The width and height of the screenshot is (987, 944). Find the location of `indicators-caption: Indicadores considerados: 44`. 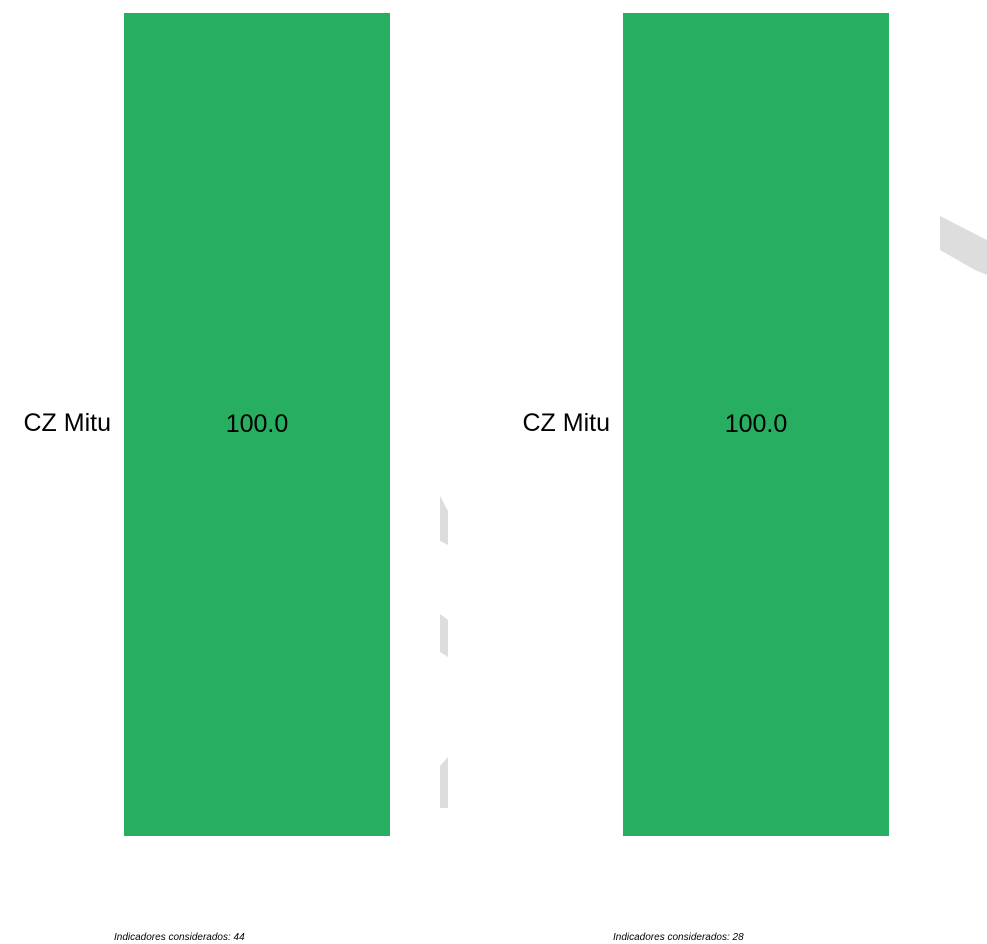

indicators-caption: Indicadores considerados: 44 is located at coordinates (179, 937).